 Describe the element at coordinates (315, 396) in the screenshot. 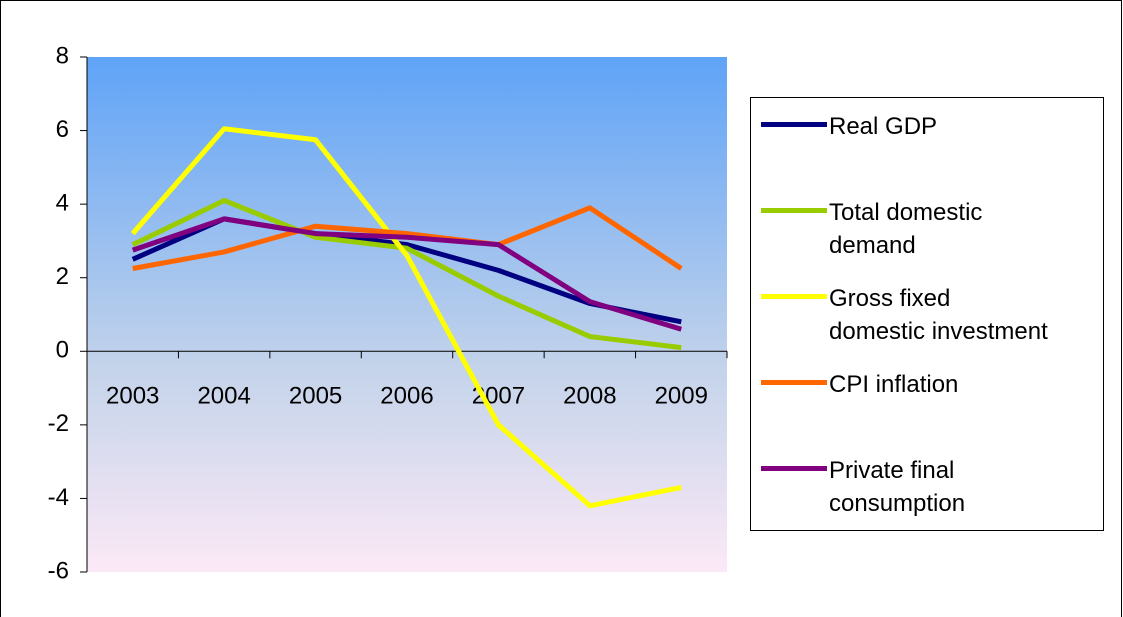

I see `x-tick-label: 2005` at that location.